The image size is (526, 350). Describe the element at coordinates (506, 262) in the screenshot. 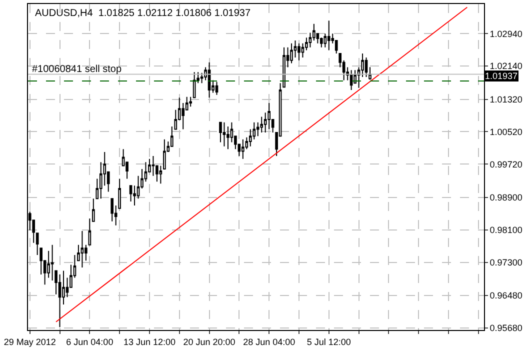

I see `y-tick-label: 0.97300` at that location.